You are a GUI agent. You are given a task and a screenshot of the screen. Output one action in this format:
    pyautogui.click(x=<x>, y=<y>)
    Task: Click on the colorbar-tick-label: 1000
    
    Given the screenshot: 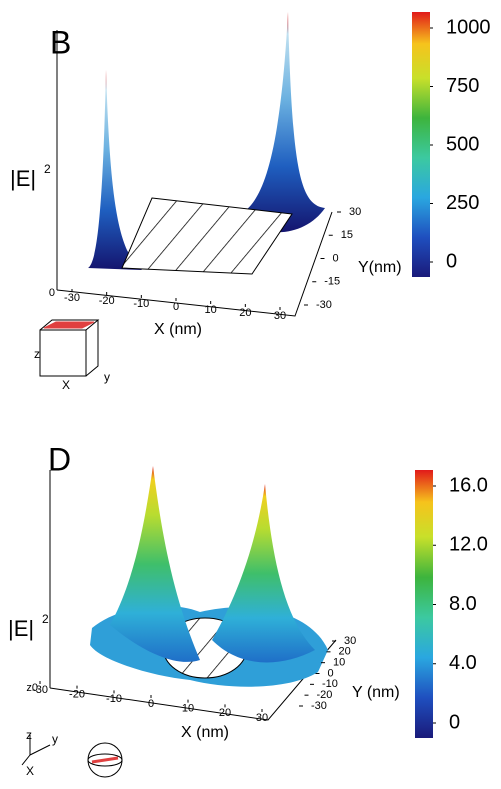 What is the action you would take?
    pyautogui.click(x=468, y=27)
    